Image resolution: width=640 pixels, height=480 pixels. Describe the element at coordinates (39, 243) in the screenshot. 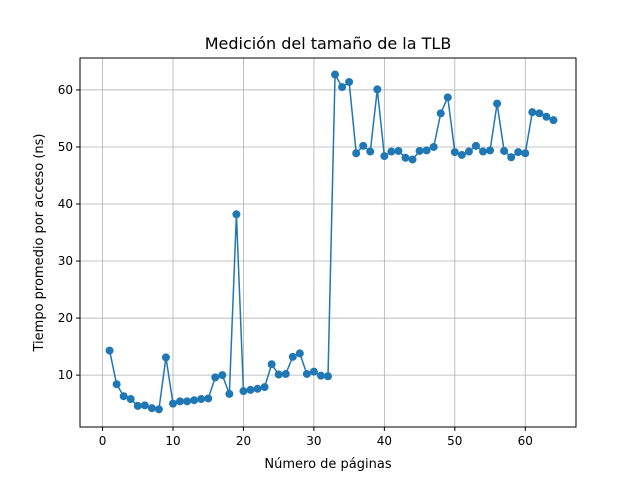

I see `y-axis-label: Tiempo promedio por acceso (ns)` at that location.